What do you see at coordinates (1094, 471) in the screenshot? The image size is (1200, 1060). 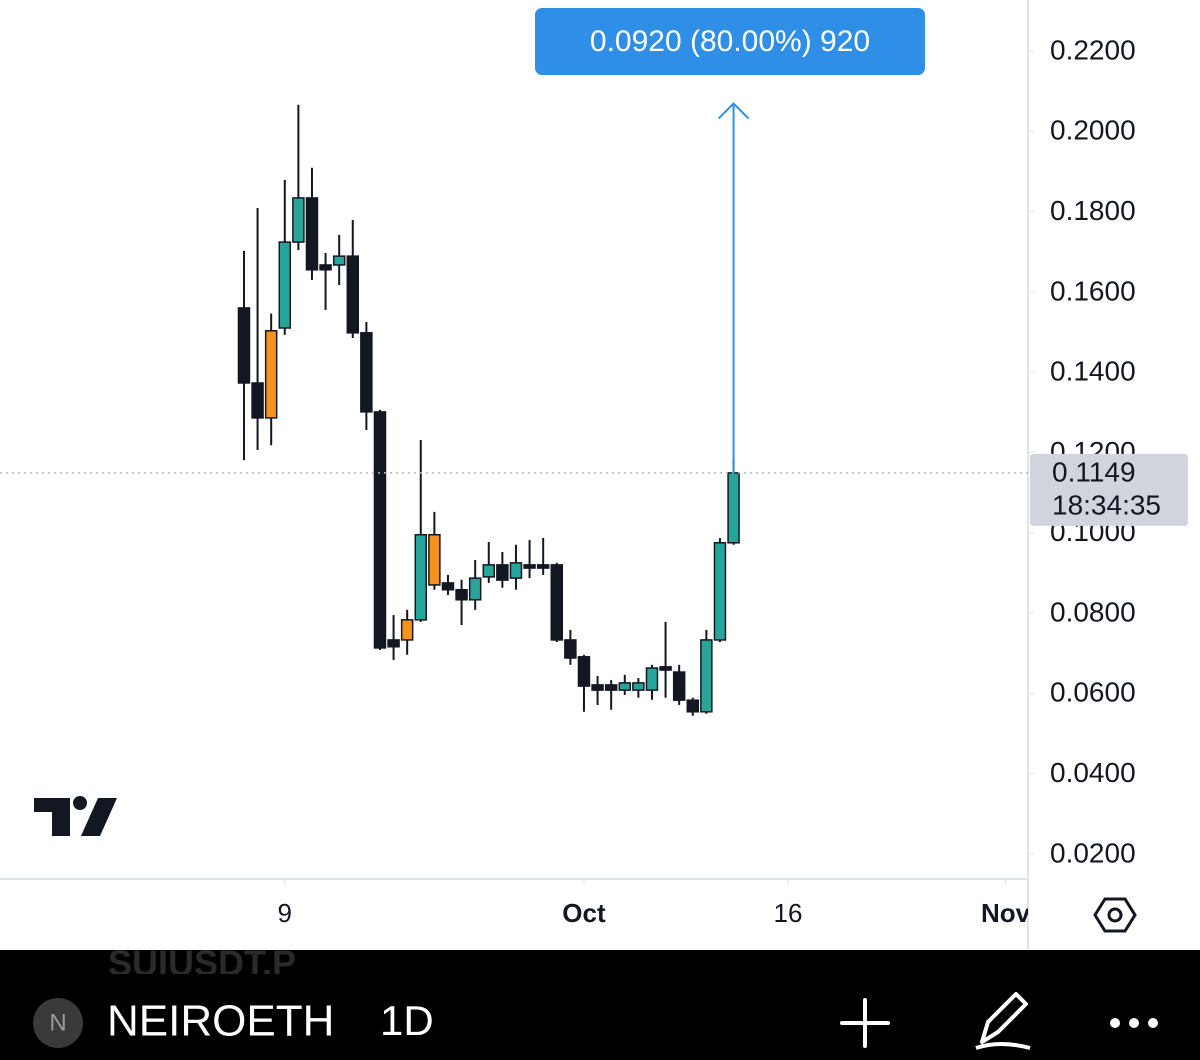 I see `last-price-label: 0.1149` at bounding box center [1094, 471].